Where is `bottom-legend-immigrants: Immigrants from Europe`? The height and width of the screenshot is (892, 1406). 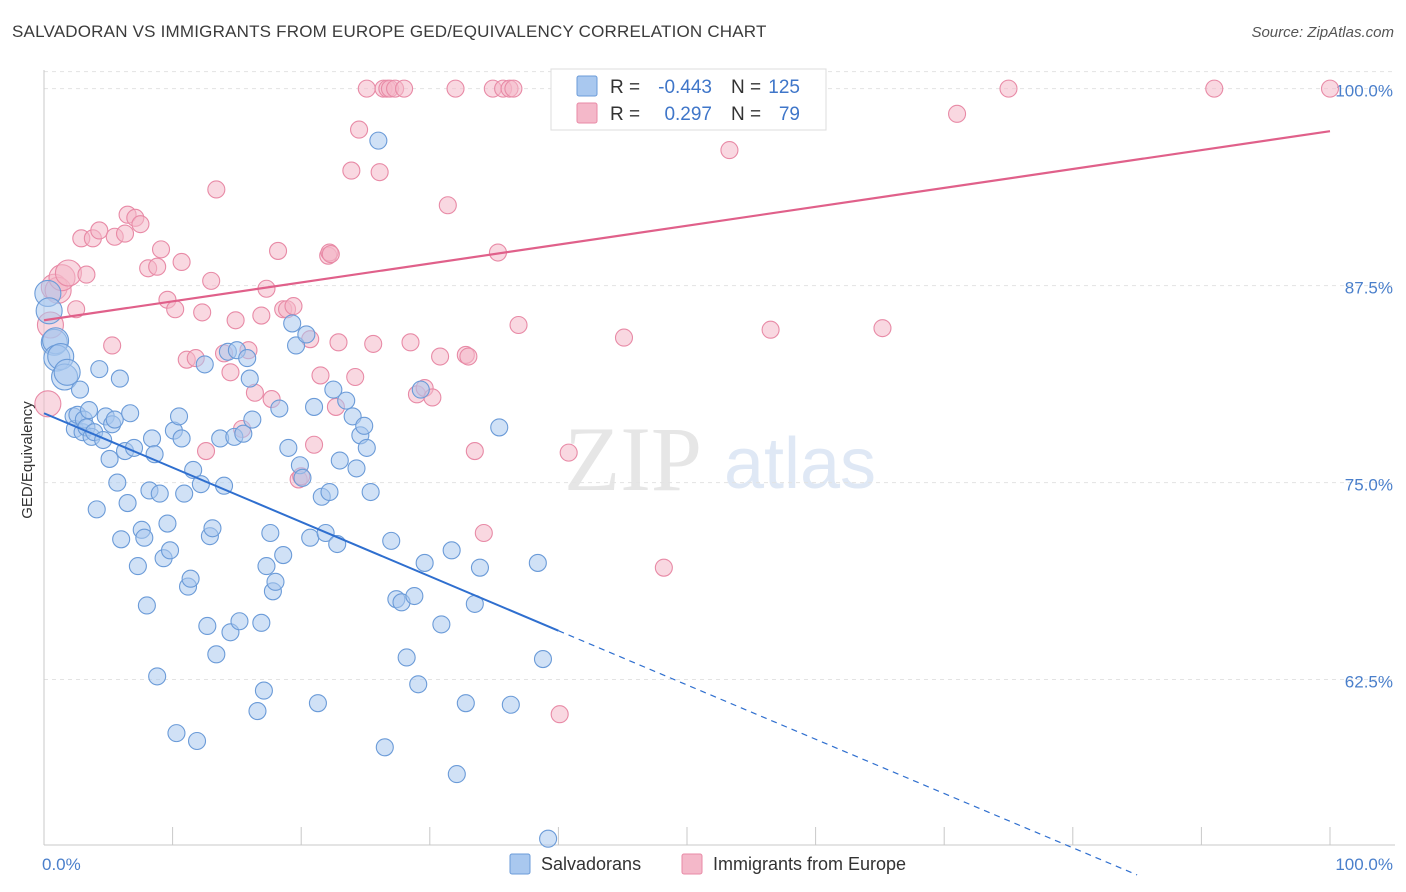
bottom-legend-immigrants: Immigrants from Europe is located at coordinates (809, 864).